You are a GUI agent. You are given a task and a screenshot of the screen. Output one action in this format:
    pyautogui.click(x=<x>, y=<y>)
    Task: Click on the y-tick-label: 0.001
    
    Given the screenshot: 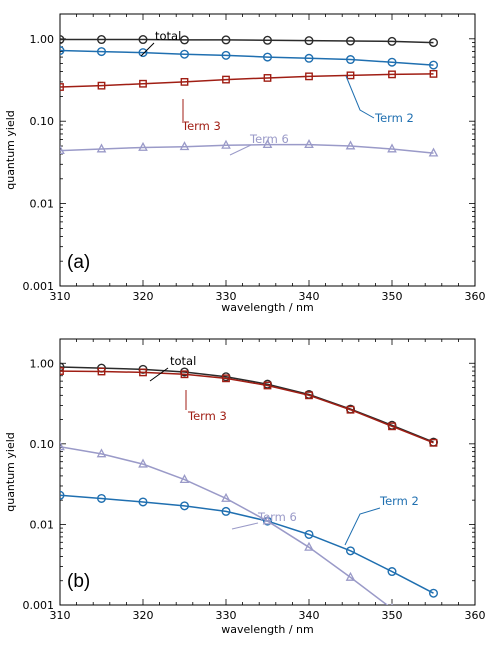 What is the action you would take?
    pyautogui.click(x=39, y=286)
    